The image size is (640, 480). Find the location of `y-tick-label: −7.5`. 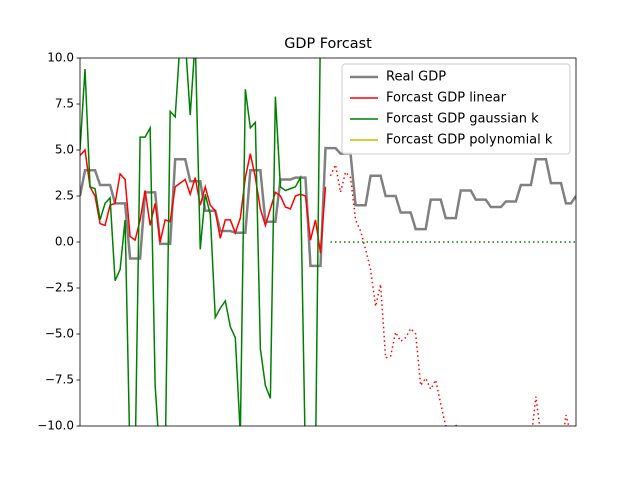

y-tick-label: −7.5 is located at coordinates (59, 380).